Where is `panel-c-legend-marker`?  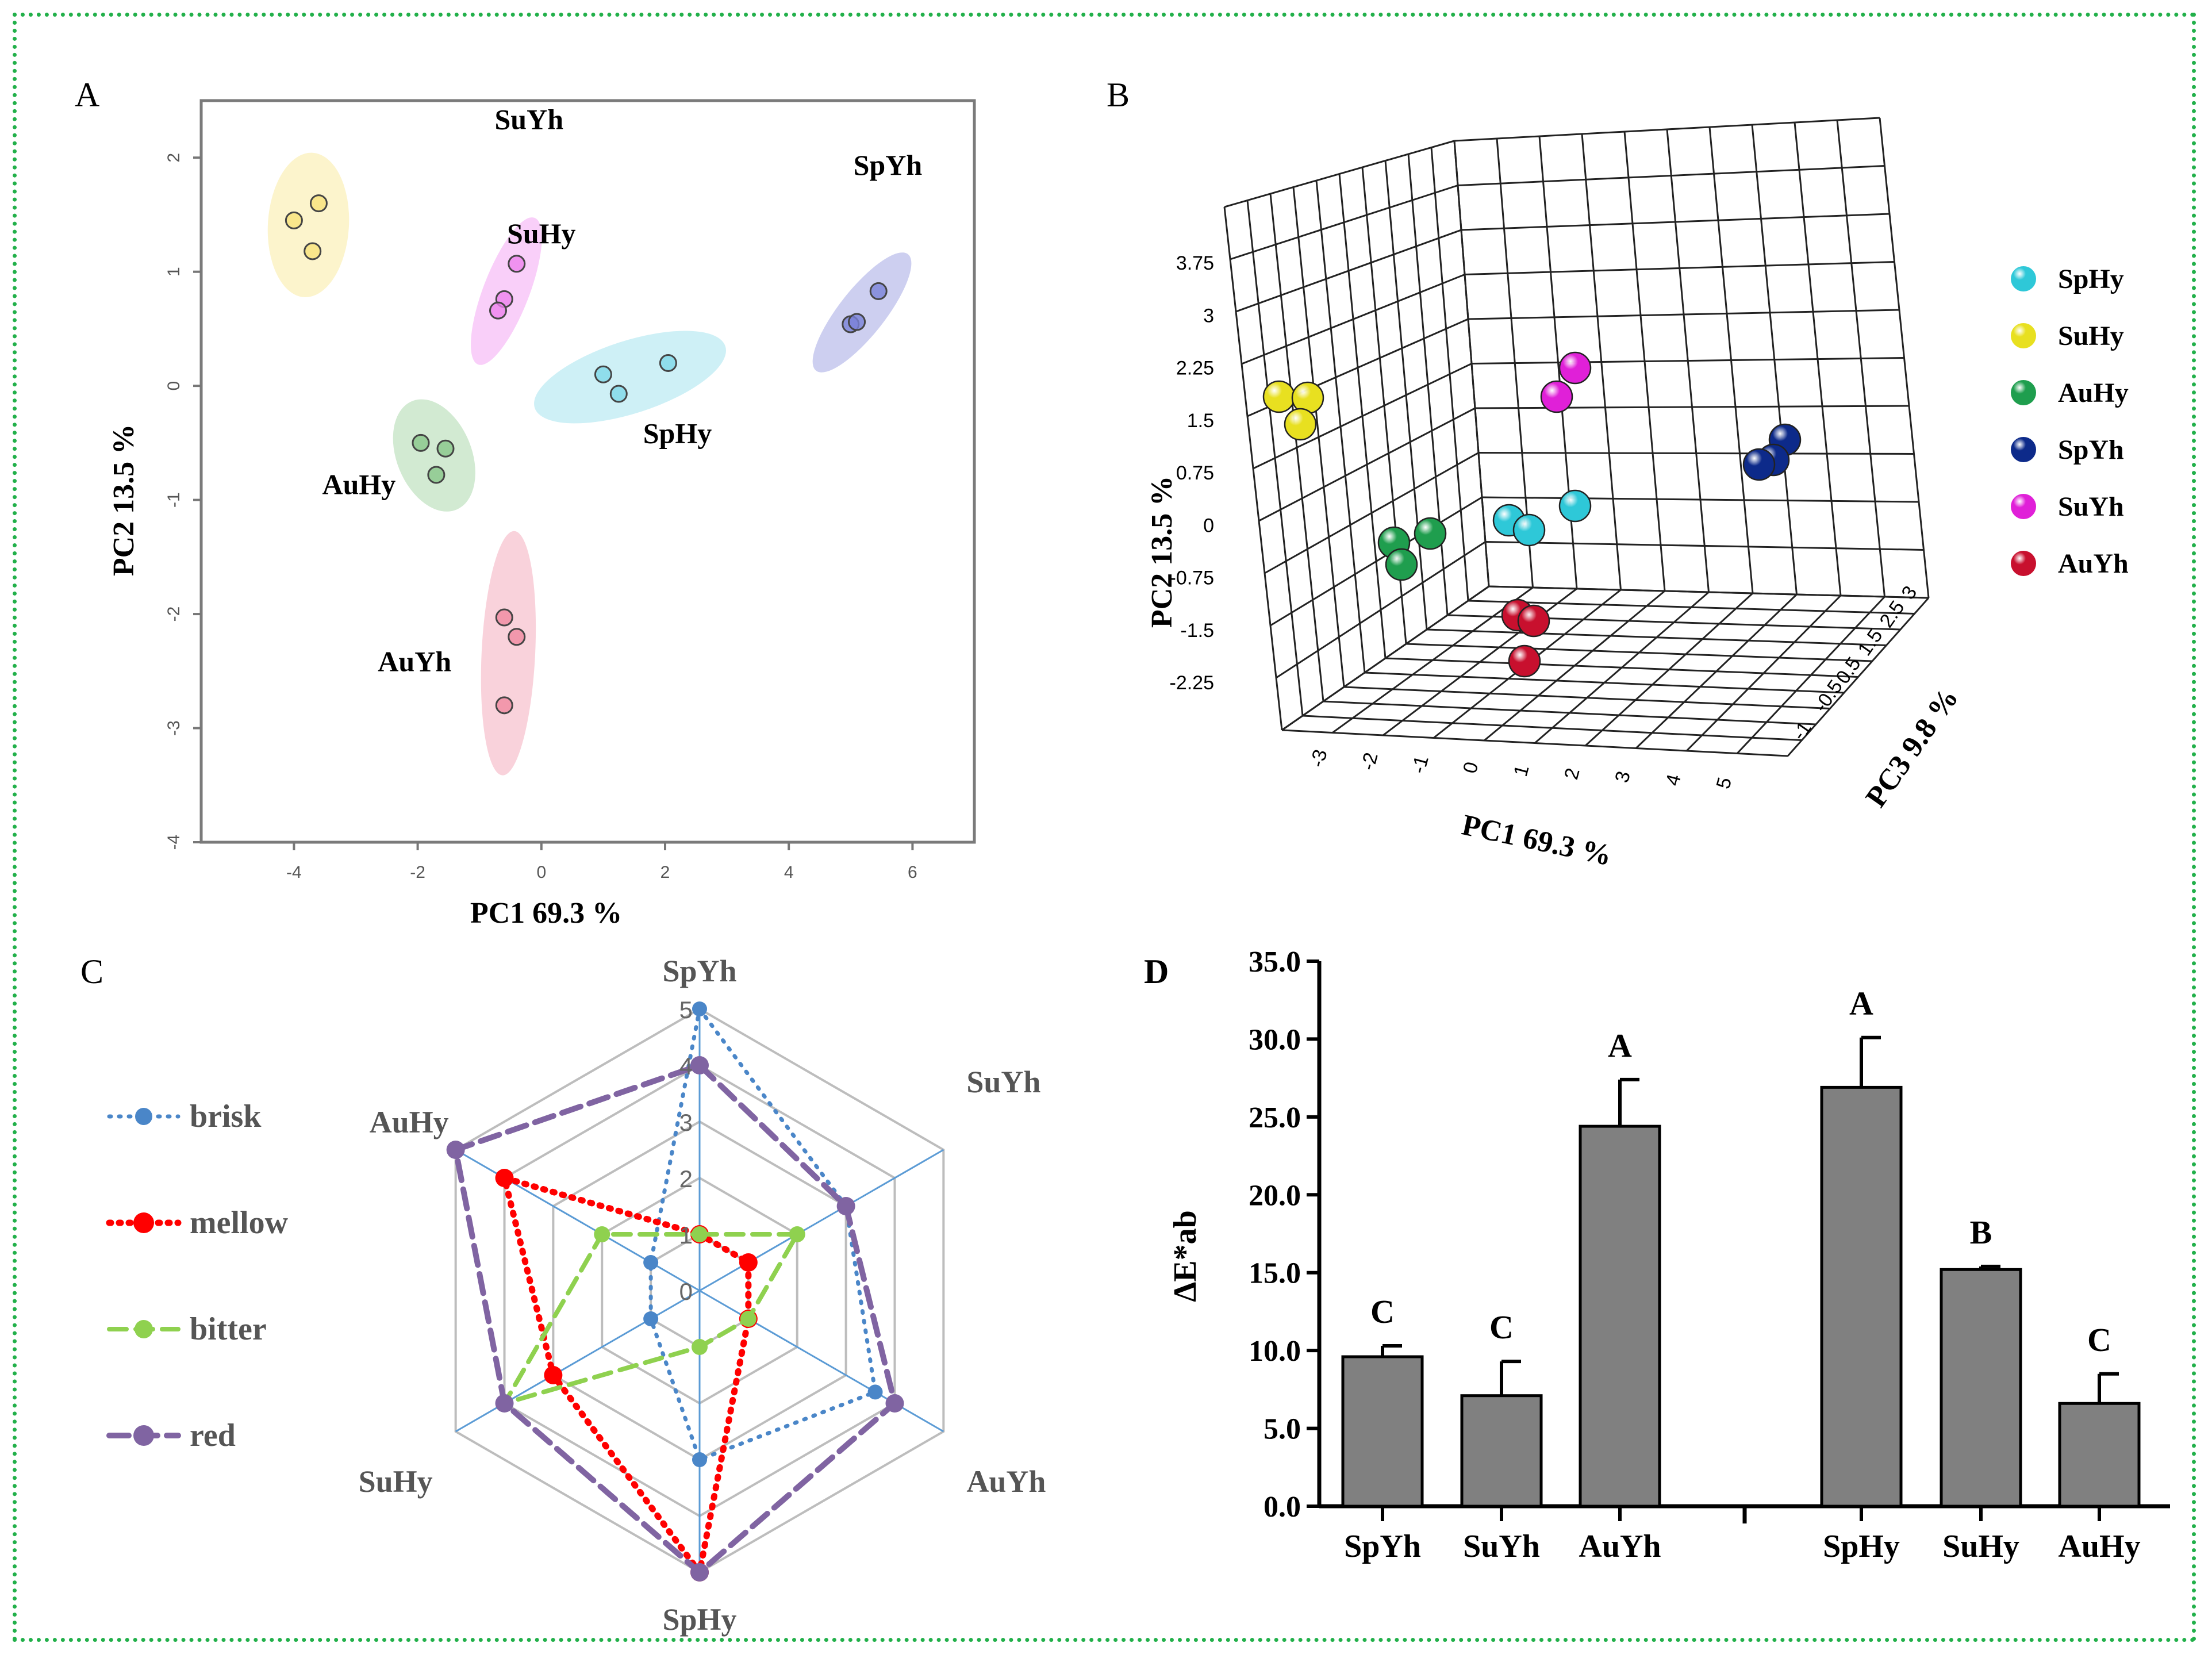
panel-c-legend-marker is located at coordinates (143, 1435).